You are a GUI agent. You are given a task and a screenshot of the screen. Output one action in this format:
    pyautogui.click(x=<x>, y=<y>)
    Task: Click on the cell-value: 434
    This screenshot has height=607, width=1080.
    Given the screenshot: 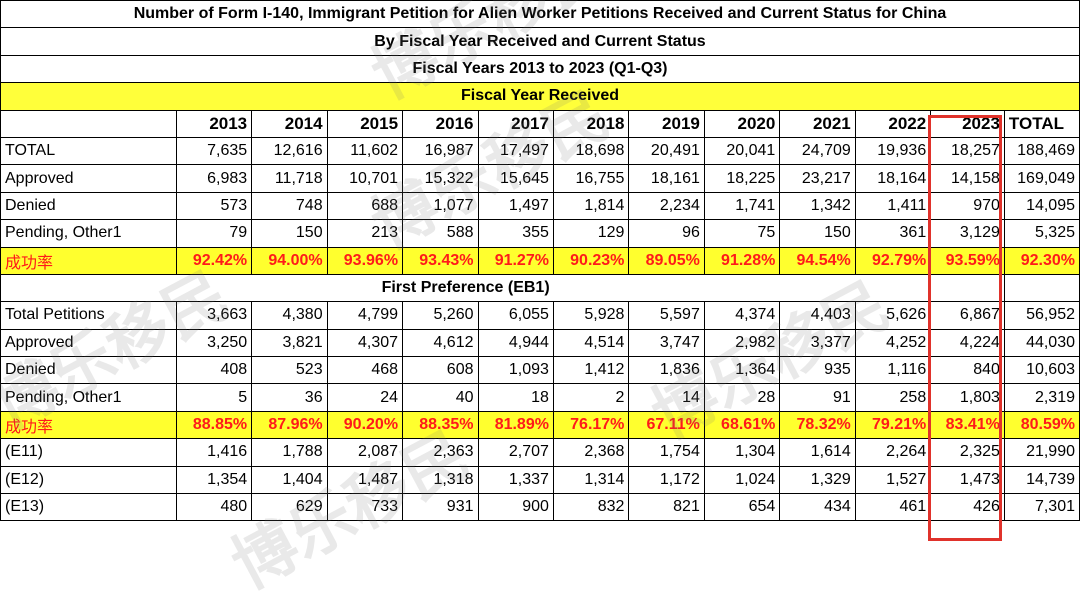 What is the action you would take?
    pyautogui.click(x=817, y=507)
    